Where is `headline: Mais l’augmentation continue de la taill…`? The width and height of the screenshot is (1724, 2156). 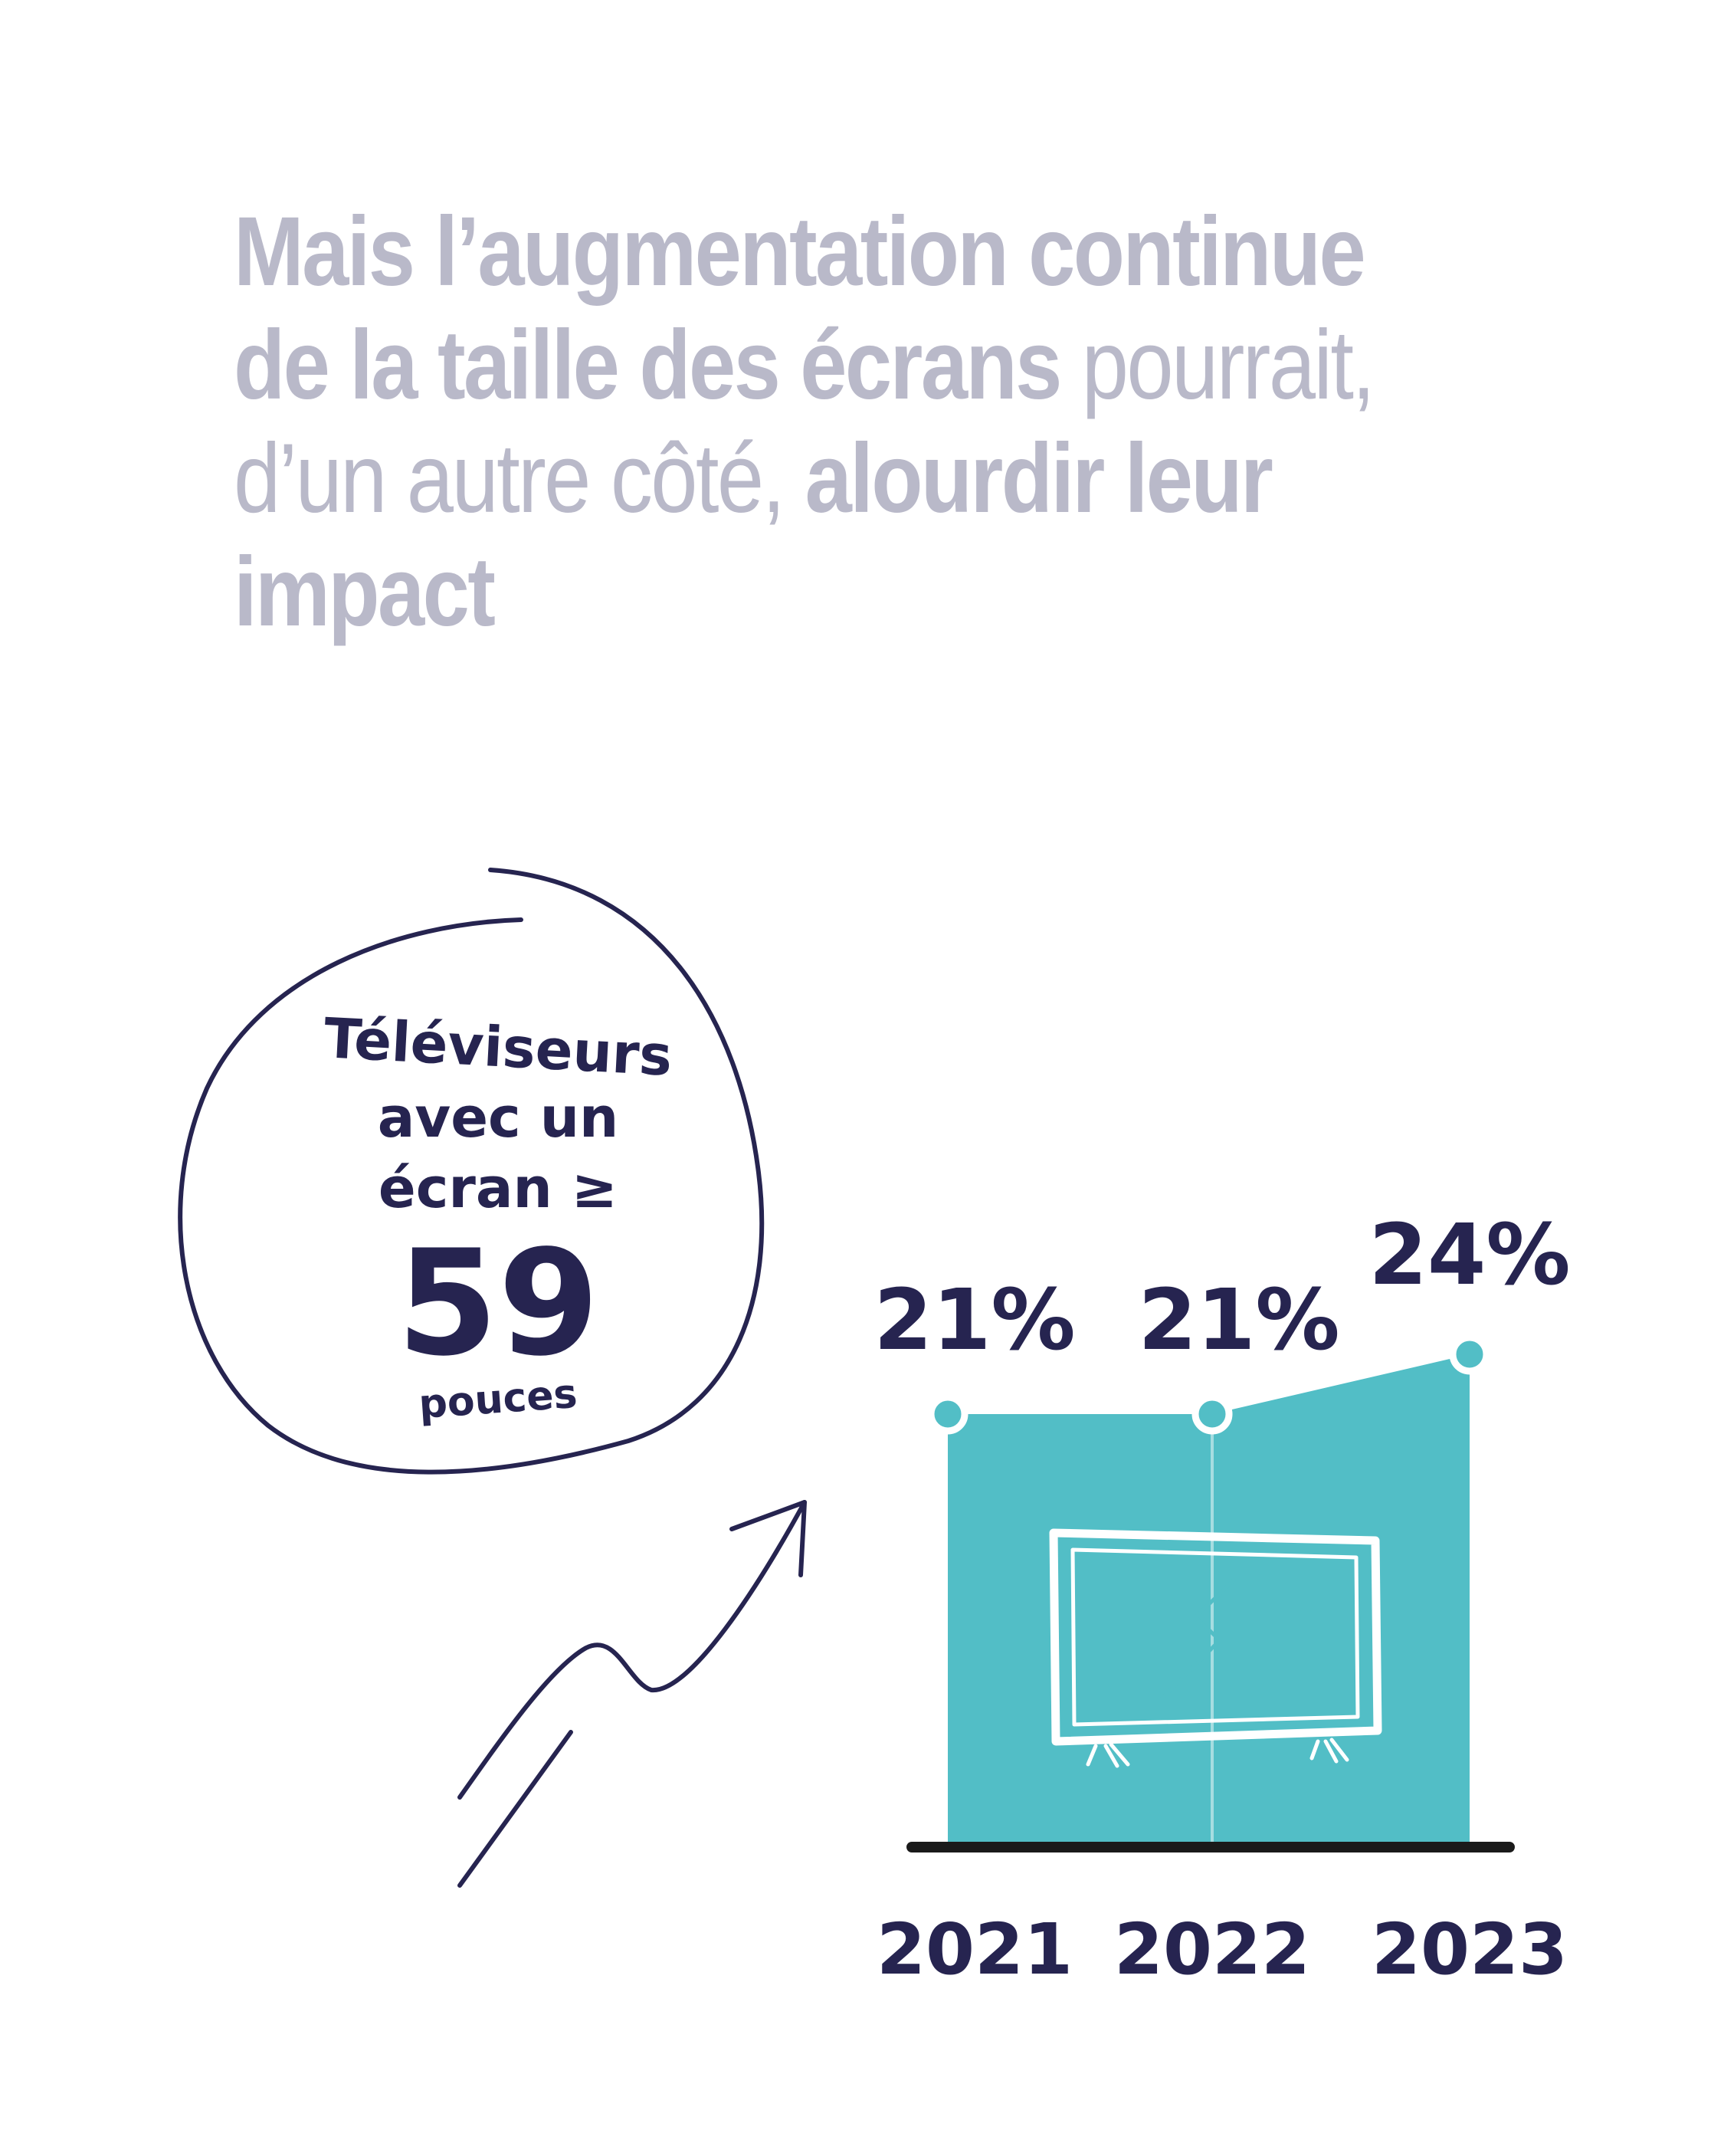
headline: Mais l’augmentation continue de la taill… is located at coordinates (844, 422).